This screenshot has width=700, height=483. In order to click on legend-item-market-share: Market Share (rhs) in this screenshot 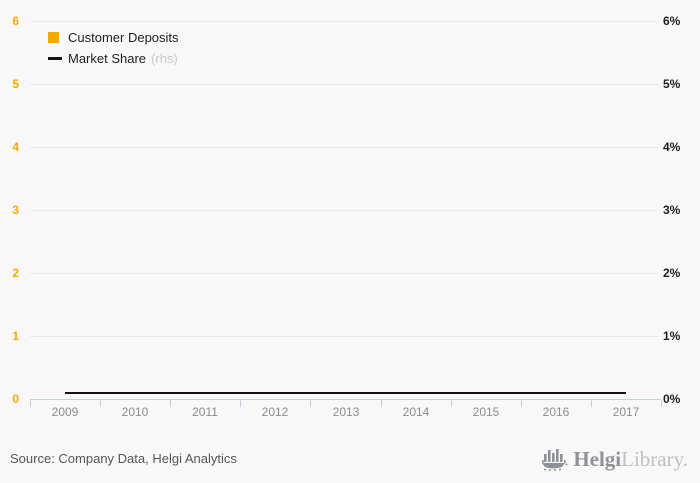, I will do `click(113, 58)`.